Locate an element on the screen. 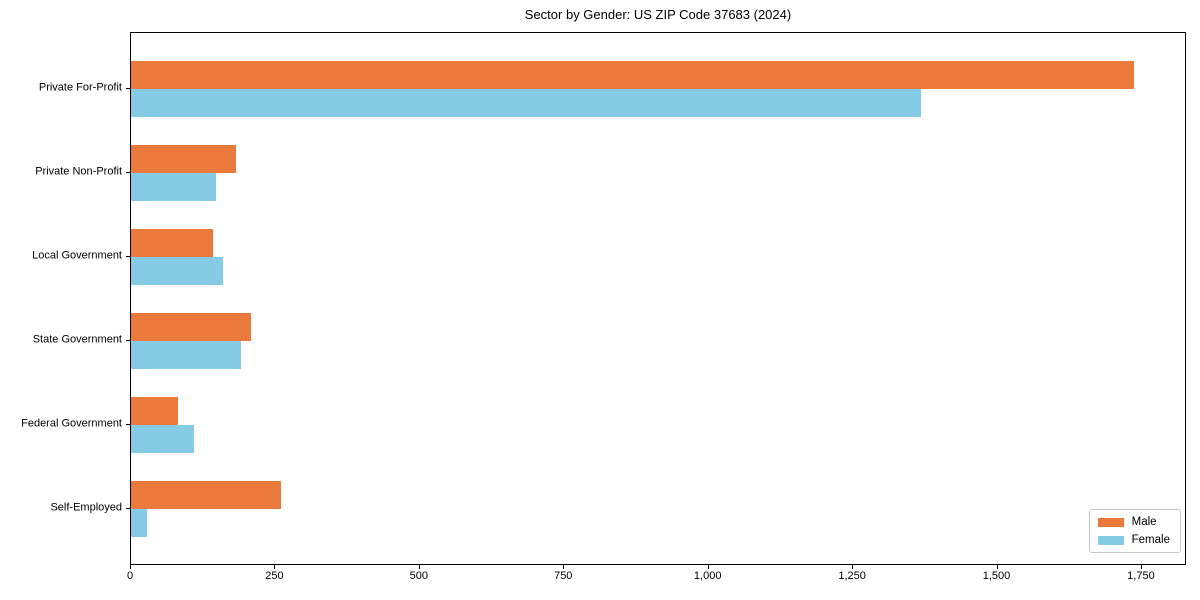 The height and width of the screenshot is (600, 1200). ytick-label-self-employed: Self-Employed is located at coordinates (86, 507).